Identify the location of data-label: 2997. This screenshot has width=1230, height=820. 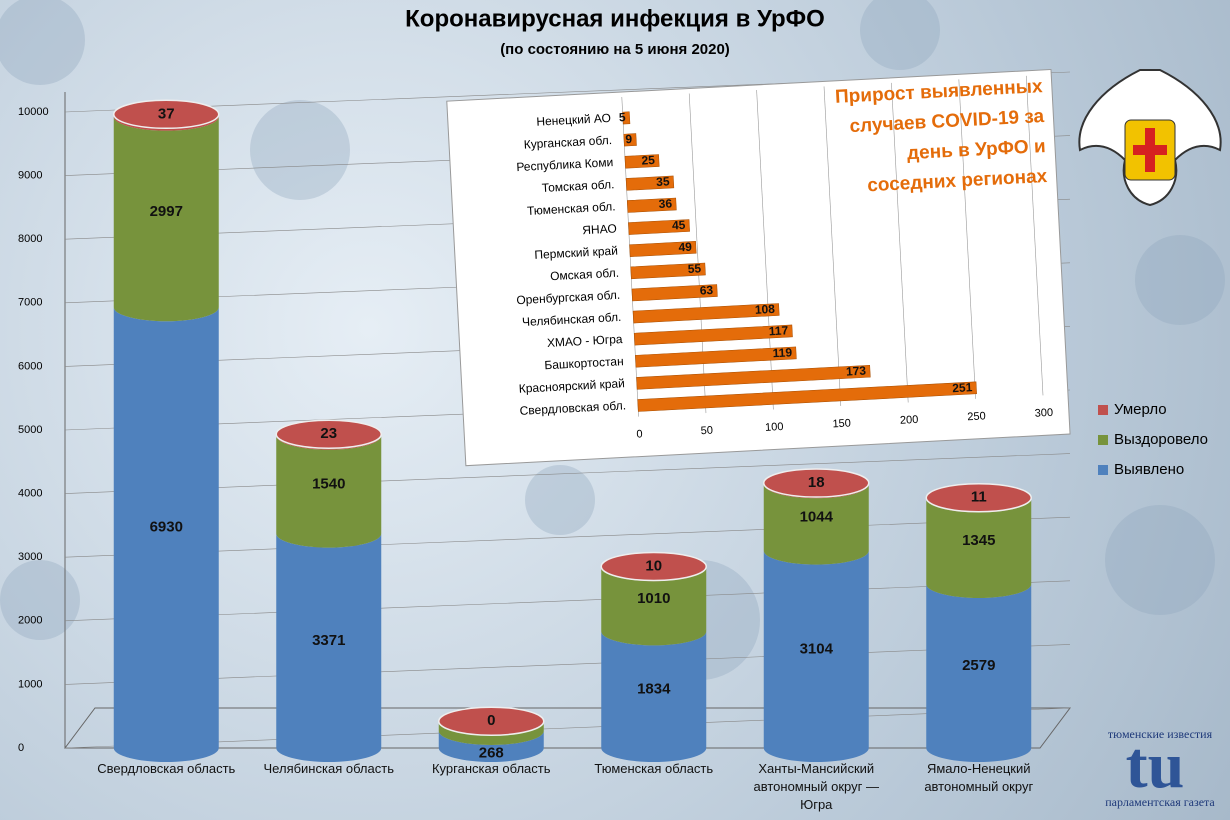
(166, 211).